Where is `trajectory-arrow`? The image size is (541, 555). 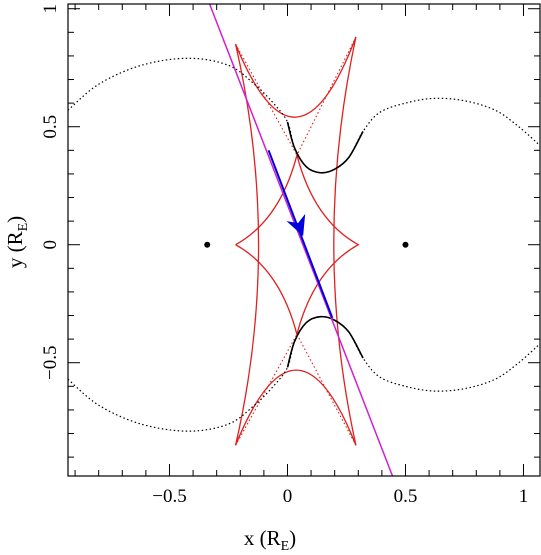
trajectory-arrow is located at coordinates (296, 225).